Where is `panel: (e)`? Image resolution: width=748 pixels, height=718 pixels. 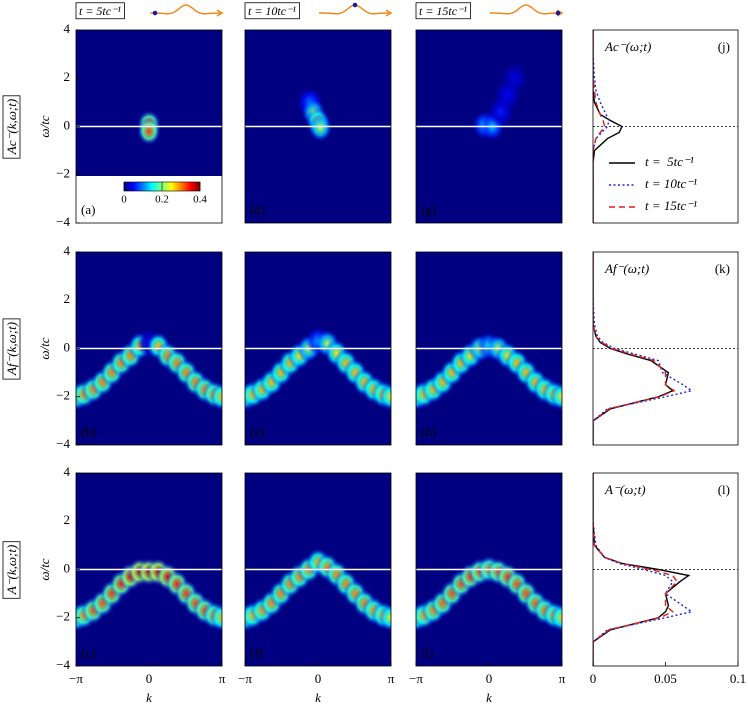
panel: (e) is located at coordinates (318, 348).